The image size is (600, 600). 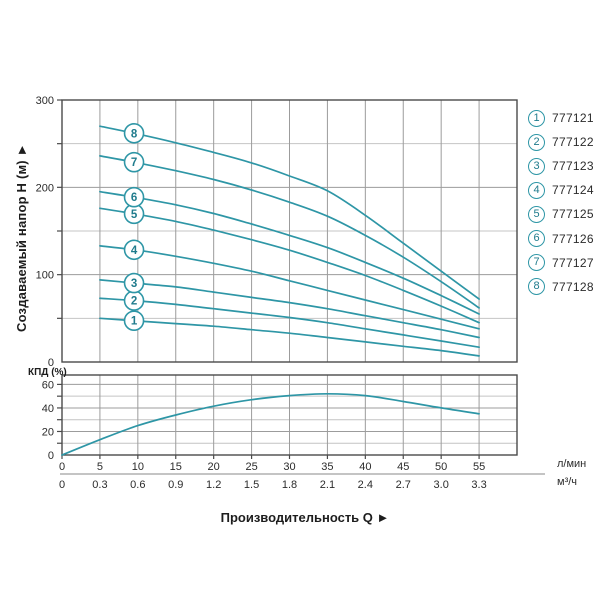 What do you see at coordinates (573, 238) in the screenshot?
I see `legend-model-number: 777126` at bounding box center [573, 238].